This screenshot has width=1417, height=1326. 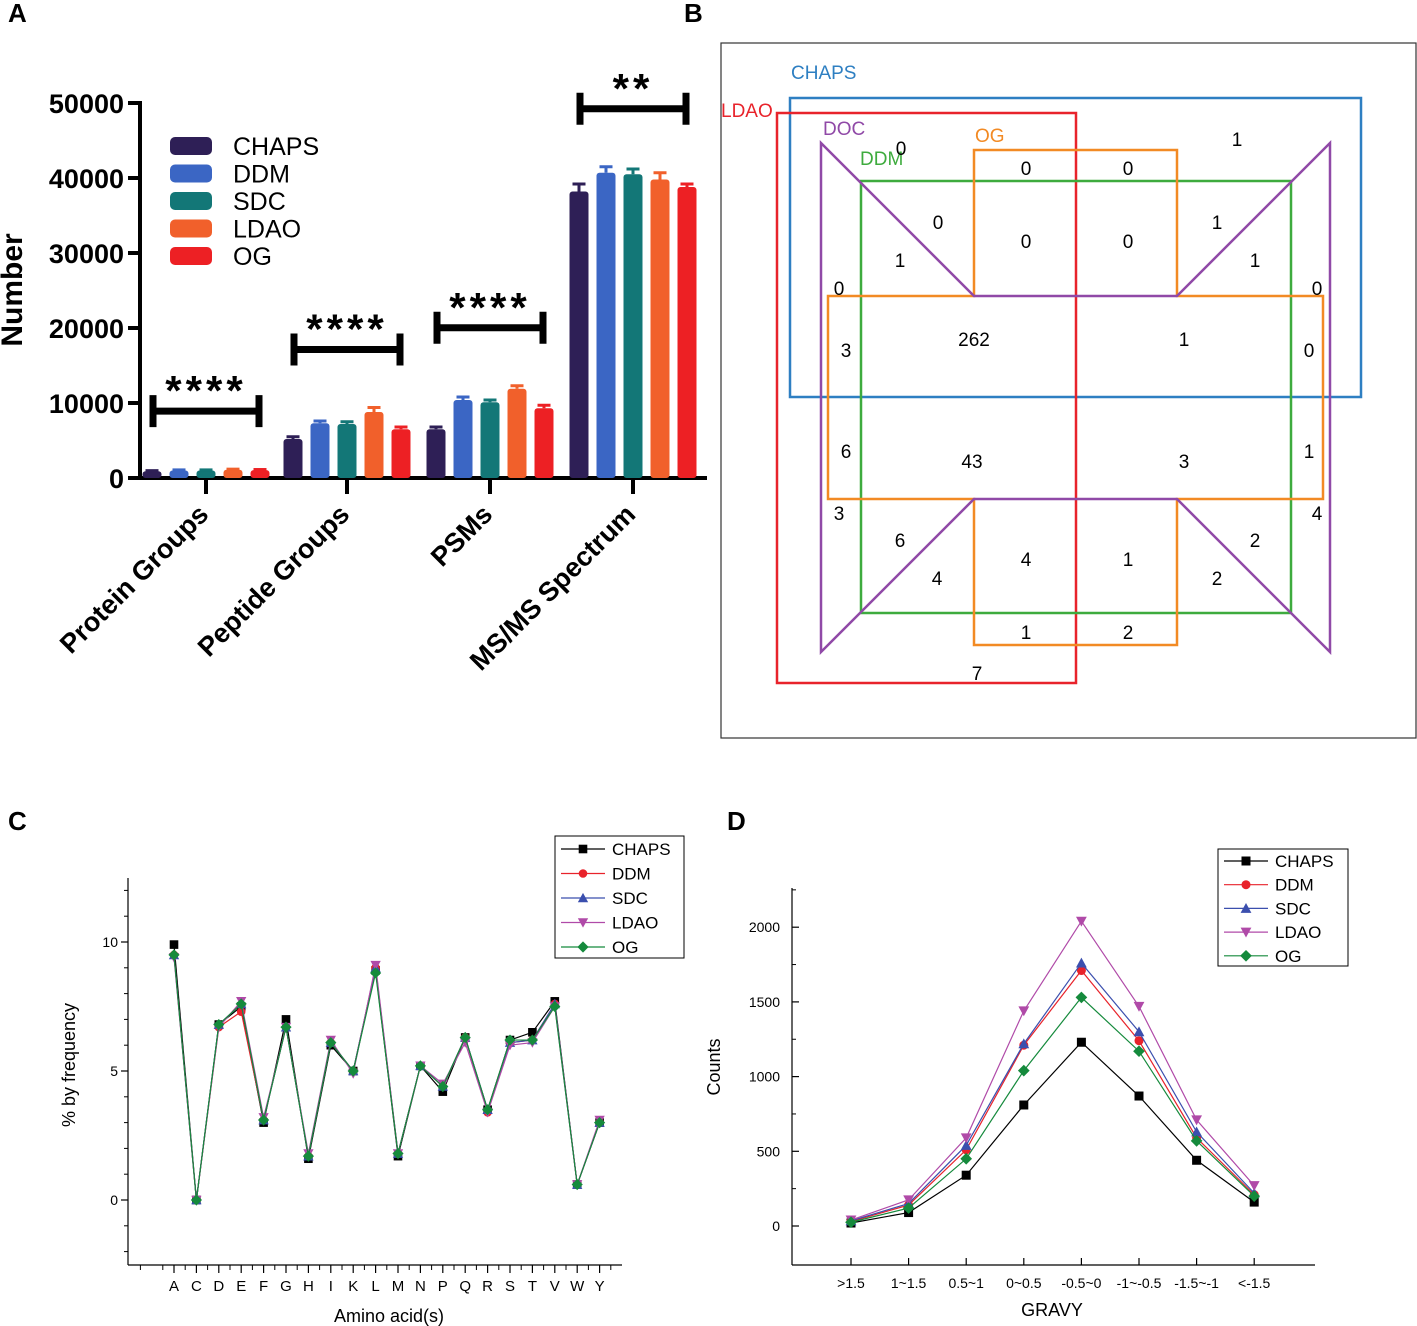 I want to click on x-tick-label: -0.5~0, so click(x=1081, y=1283).